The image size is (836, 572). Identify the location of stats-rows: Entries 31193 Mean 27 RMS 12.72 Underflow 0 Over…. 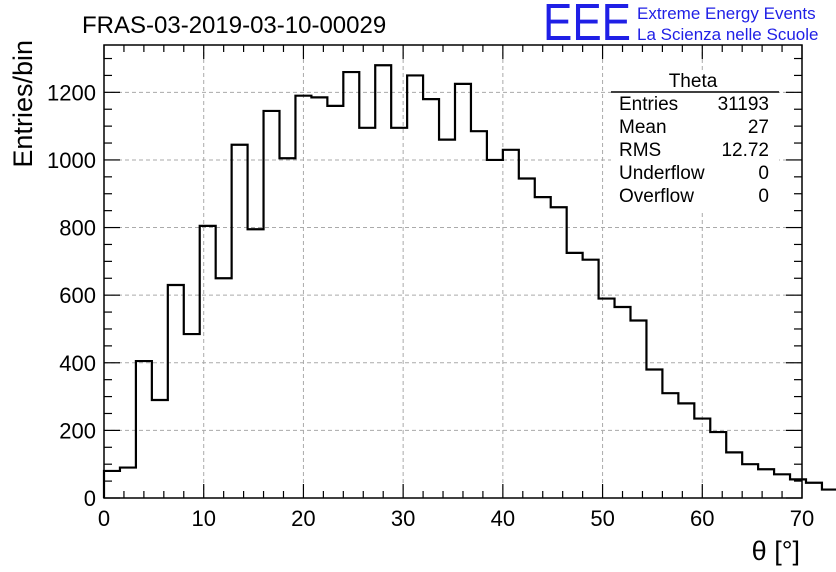
(694, 150).